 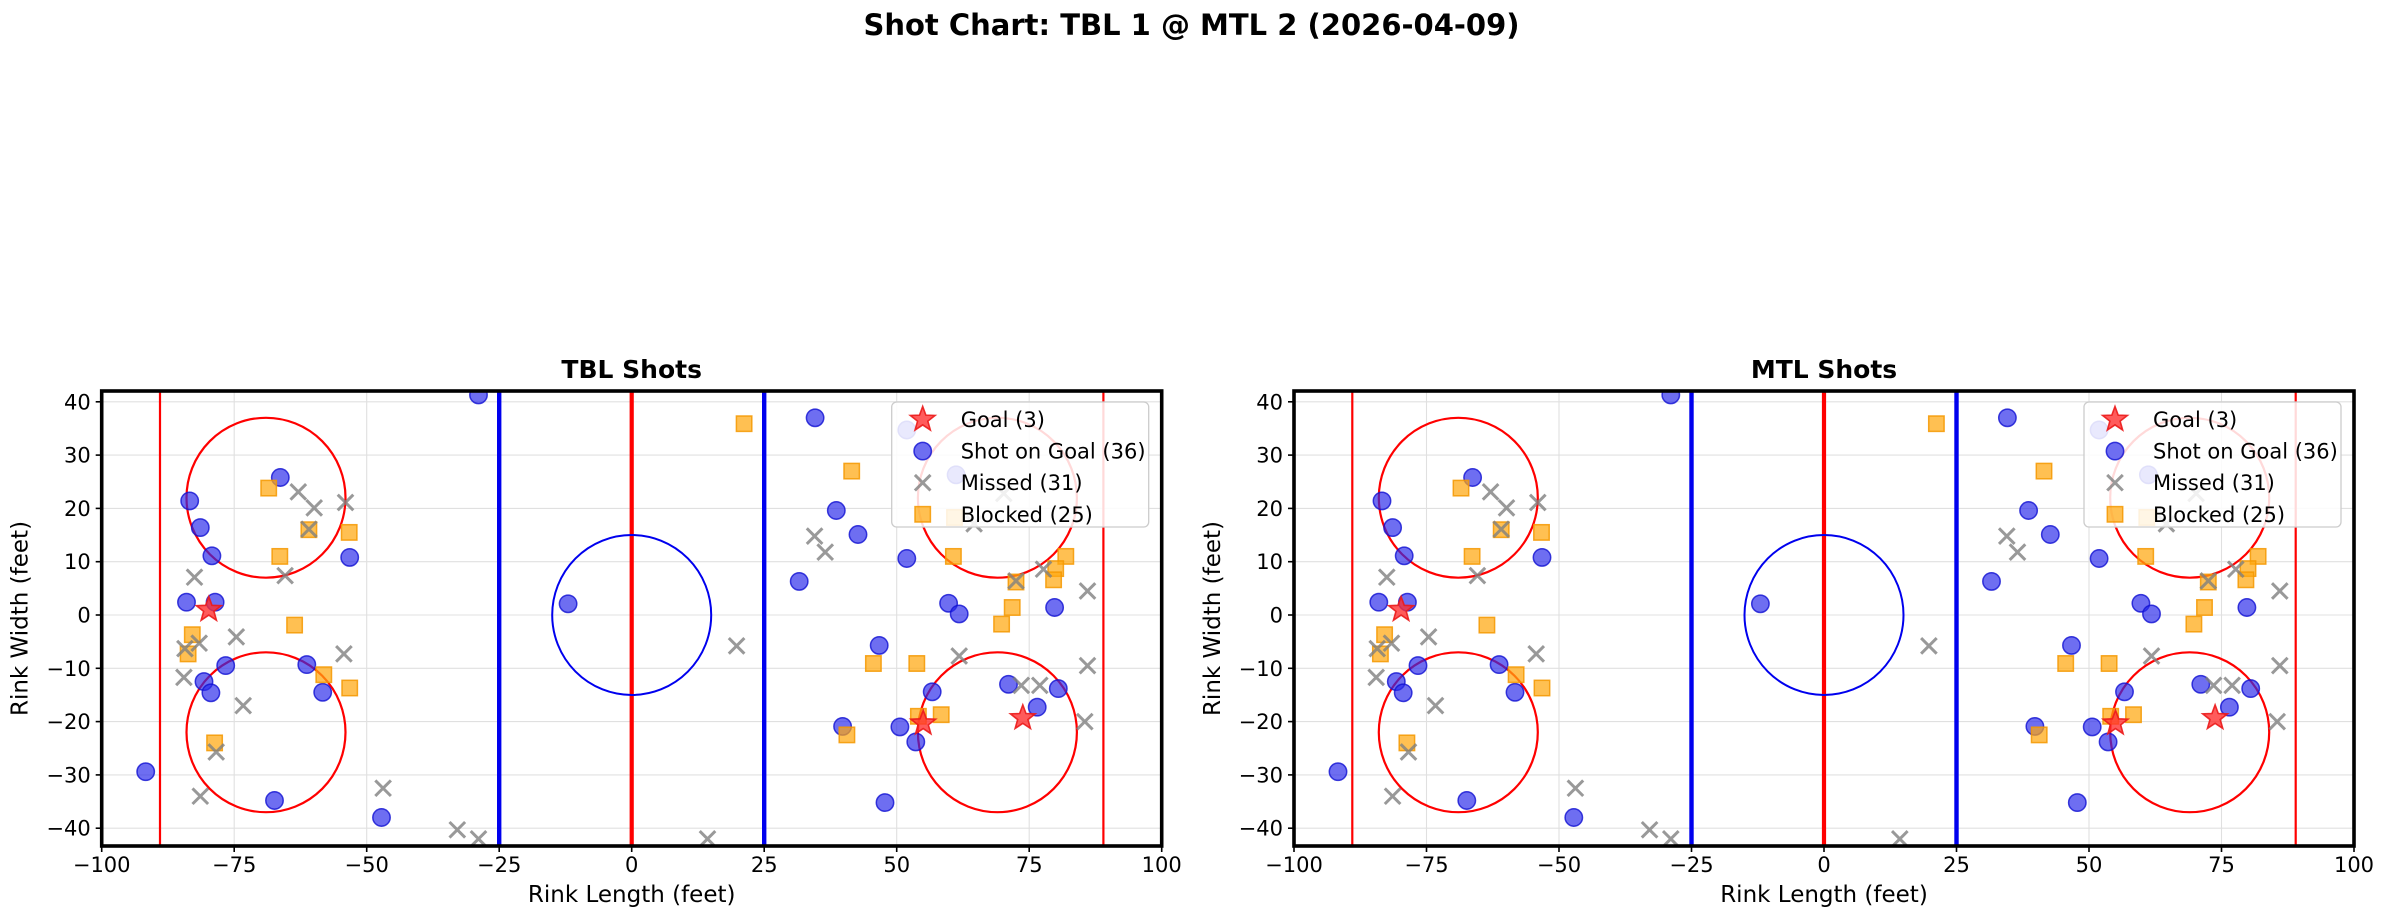 What do you see at coordinates (2245, 452) in the screenshot?
I see `legend-shot-on-goal-label: Shot on Goal (36)` at bounding box center [2245, 452].